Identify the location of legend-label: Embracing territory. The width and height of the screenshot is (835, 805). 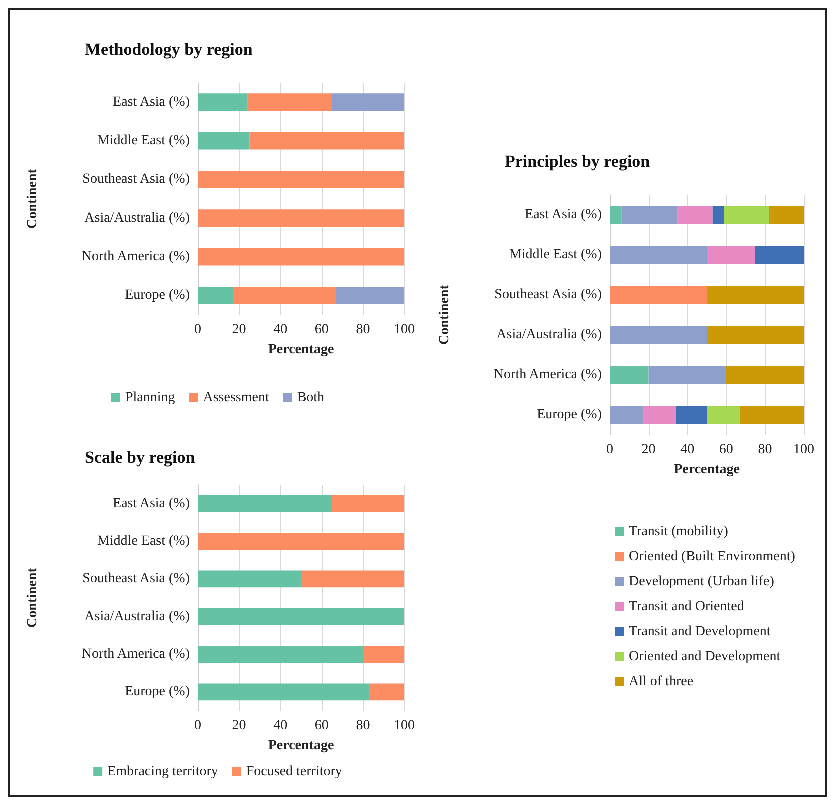
(163, 772).